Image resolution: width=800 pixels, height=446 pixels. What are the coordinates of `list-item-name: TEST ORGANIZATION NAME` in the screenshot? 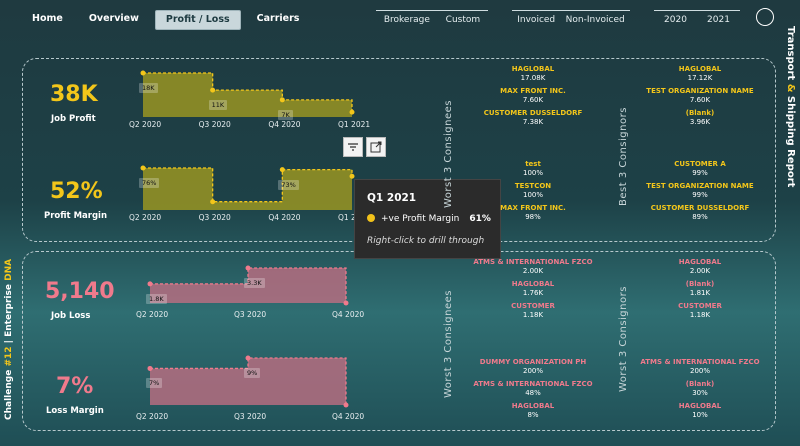 It's located at (700, 91).